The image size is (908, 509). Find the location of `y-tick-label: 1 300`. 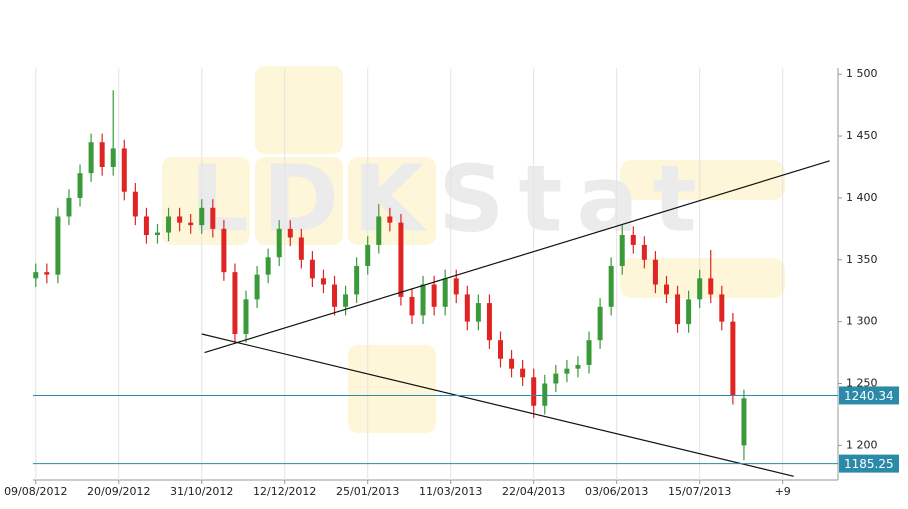

y-tick-label: 1 300 is located at coordinates (862, 321).